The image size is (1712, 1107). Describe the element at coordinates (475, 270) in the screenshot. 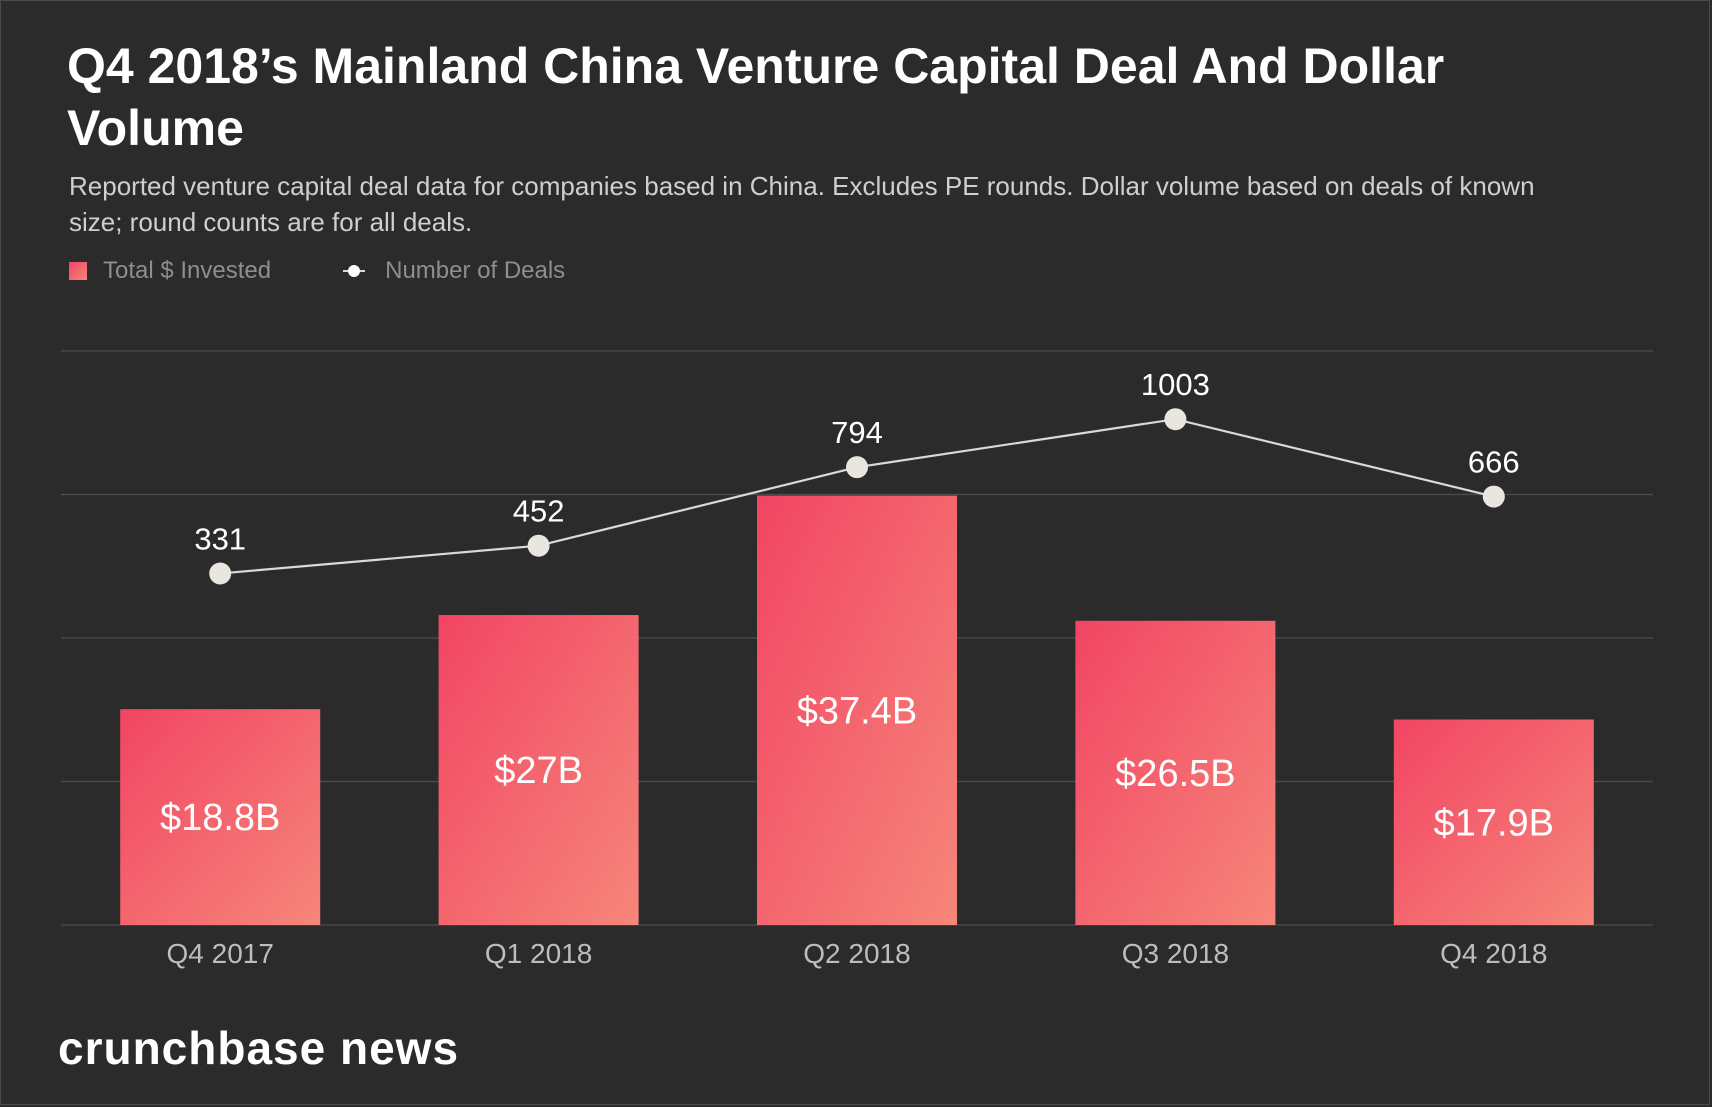

I see `legend-label-number-of-deals: Number of Deals` at that location.